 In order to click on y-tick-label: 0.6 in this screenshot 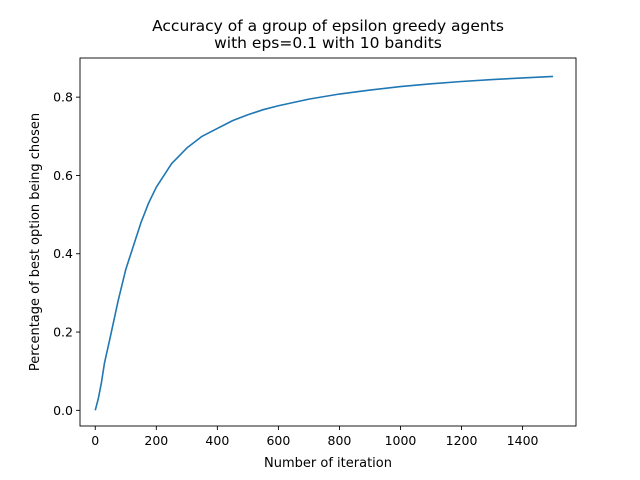, I will do `click(63, 175)`.